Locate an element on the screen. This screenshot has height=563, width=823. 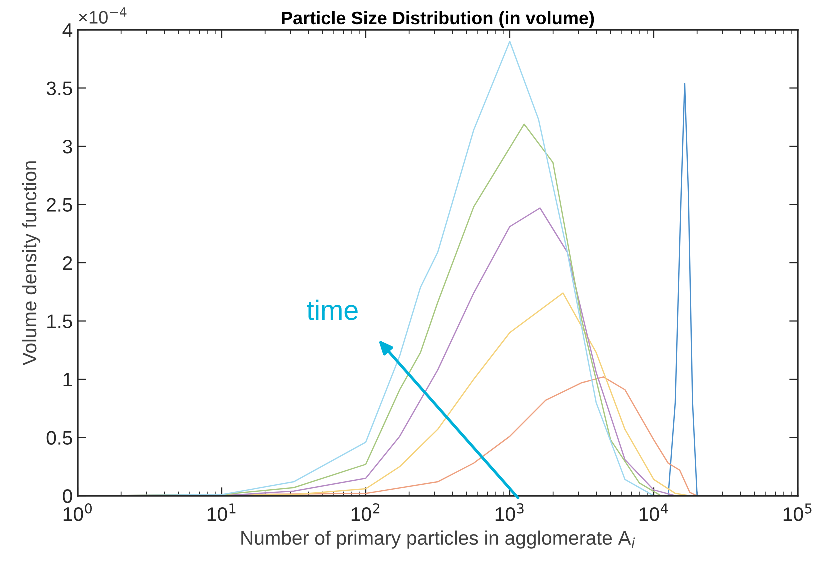
y-tick-label: 3 is located at coordinates (67, 147).